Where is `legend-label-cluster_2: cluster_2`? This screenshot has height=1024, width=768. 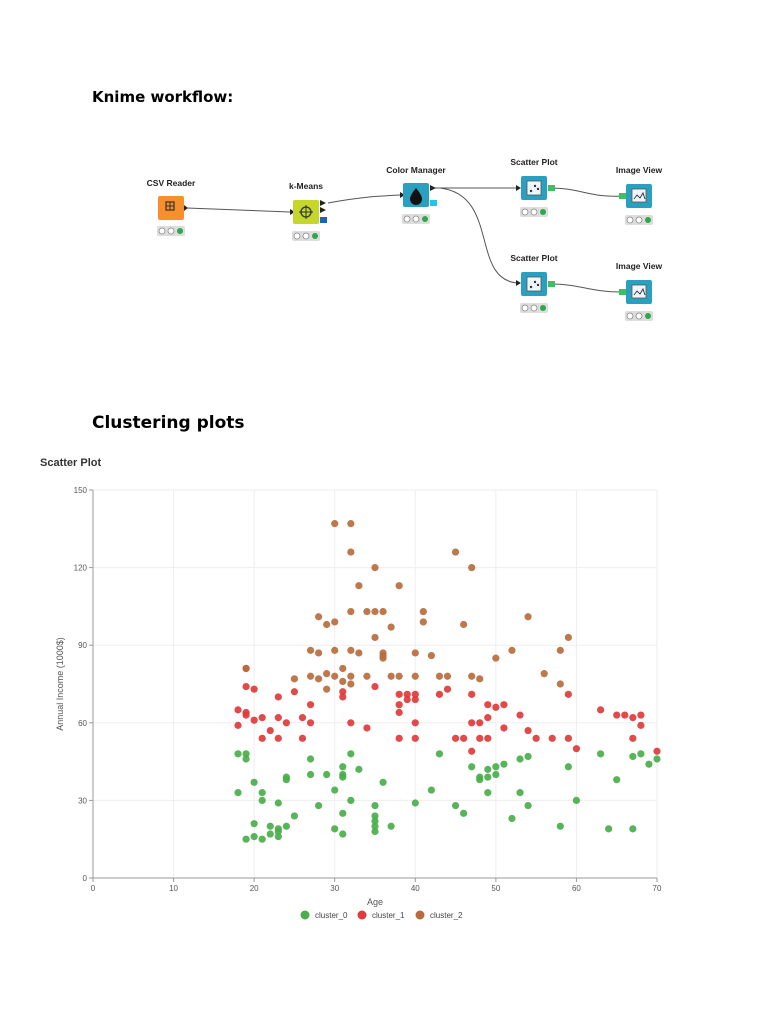
legend-label-cluster_2: cluster_2 is located at coordinates (446, 915).